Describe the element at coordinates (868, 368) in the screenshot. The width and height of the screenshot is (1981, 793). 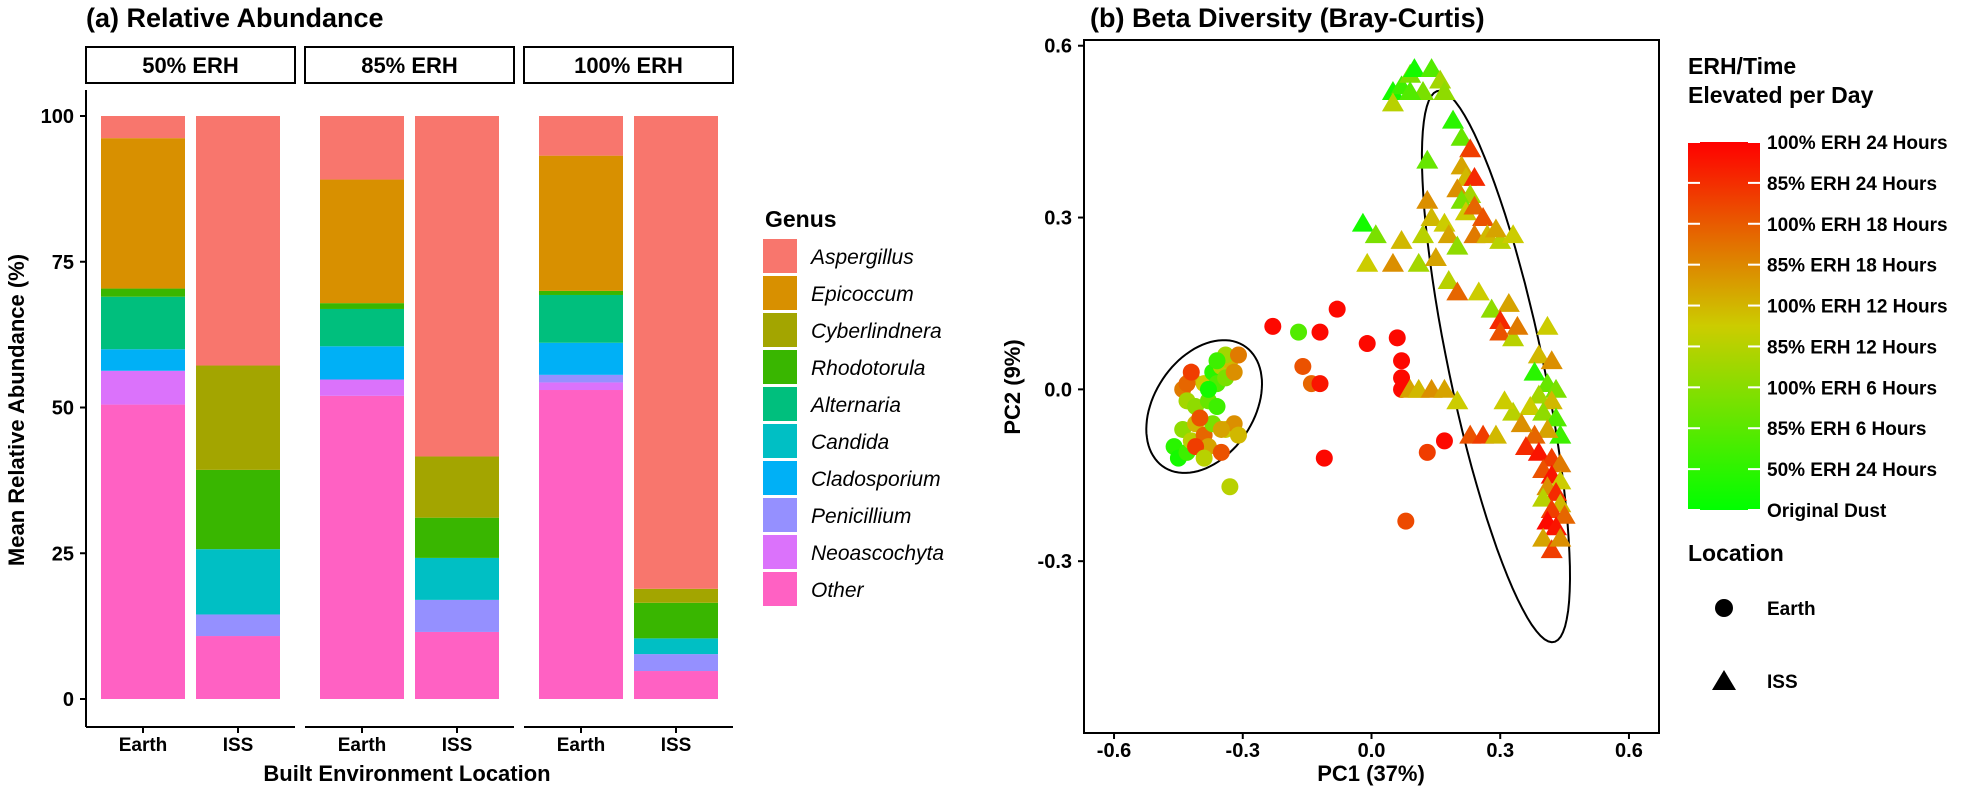
I see `legend-label-rhodotorula: Rhodotorula` at that location.